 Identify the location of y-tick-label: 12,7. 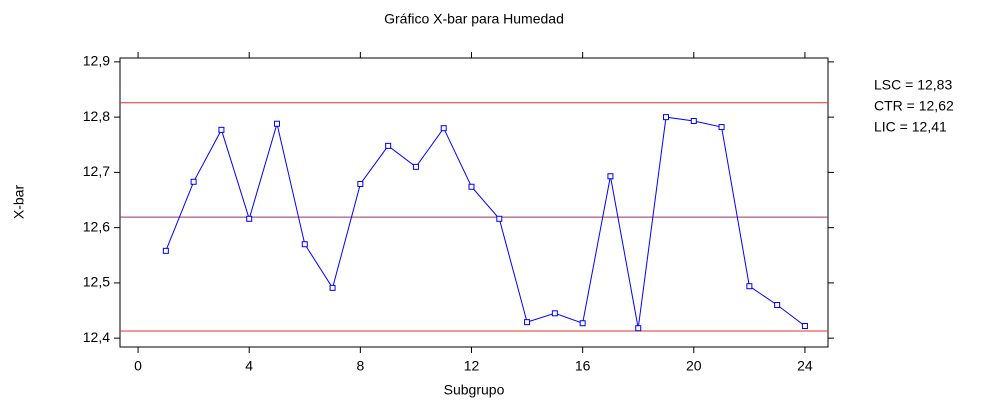
(96, 171).